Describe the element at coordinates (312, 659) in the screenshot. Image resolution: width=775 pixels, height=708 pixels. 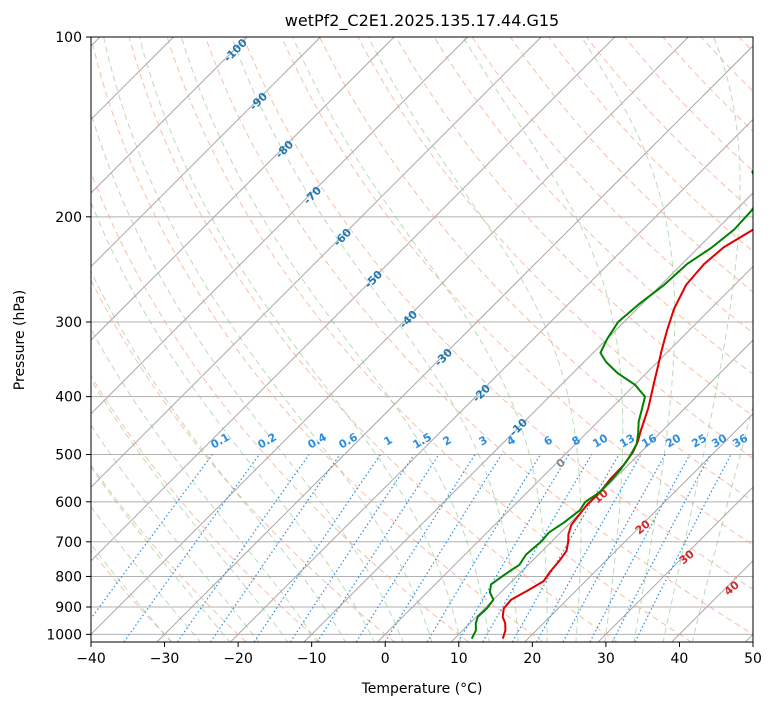
I see `x-tick-label: −10` at that location.